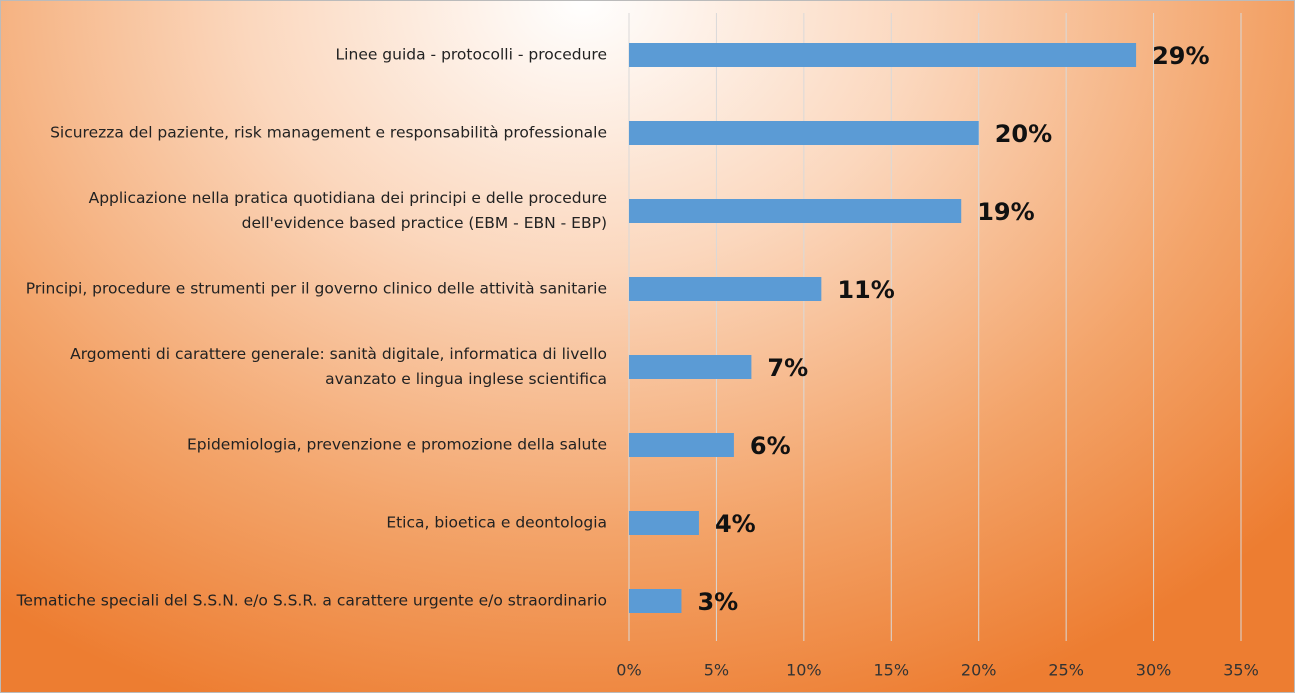 This screenshot has height=693, width=1295. What do you see at coordinates (1180, 56) in the screenshot?
I see `value-label: 29%` at bounding box center [1180, 56].